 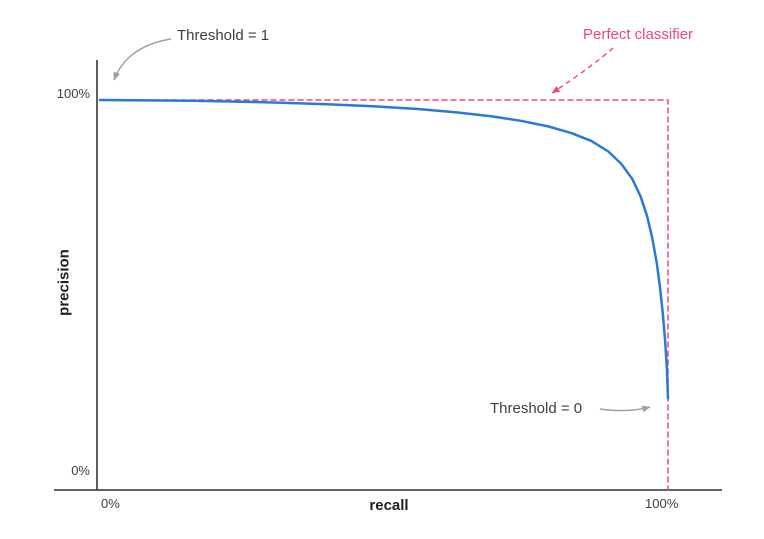 What do you see at coordinates (110, 503) in the screenshot?
I see `x-tick-0: 0%` at bounding box center [110, 503].